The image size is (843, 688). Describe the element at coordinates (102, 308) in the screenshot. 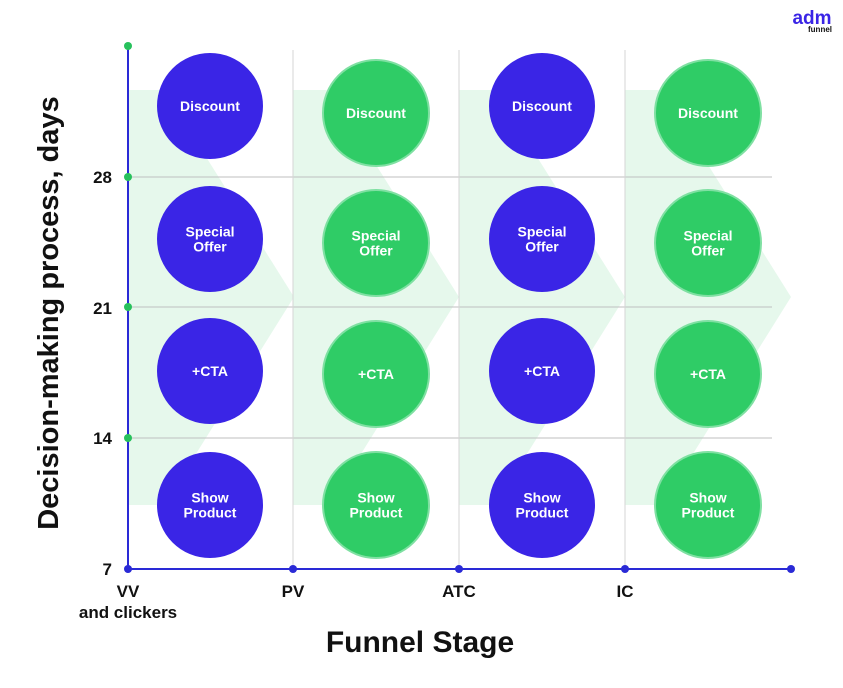

I see `y-tick-label: 21` at that location.